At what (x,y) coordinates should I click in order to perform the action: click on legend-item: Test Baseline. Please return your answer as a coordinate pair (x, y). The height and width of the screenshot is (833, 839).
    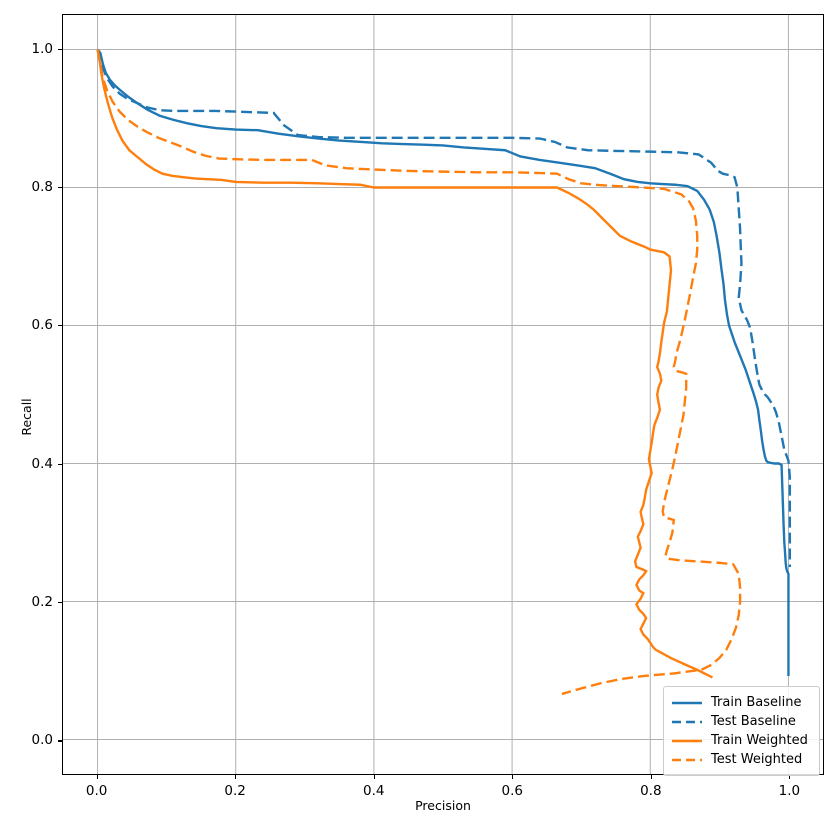
    Looking at the image, I should click on (741, 721).